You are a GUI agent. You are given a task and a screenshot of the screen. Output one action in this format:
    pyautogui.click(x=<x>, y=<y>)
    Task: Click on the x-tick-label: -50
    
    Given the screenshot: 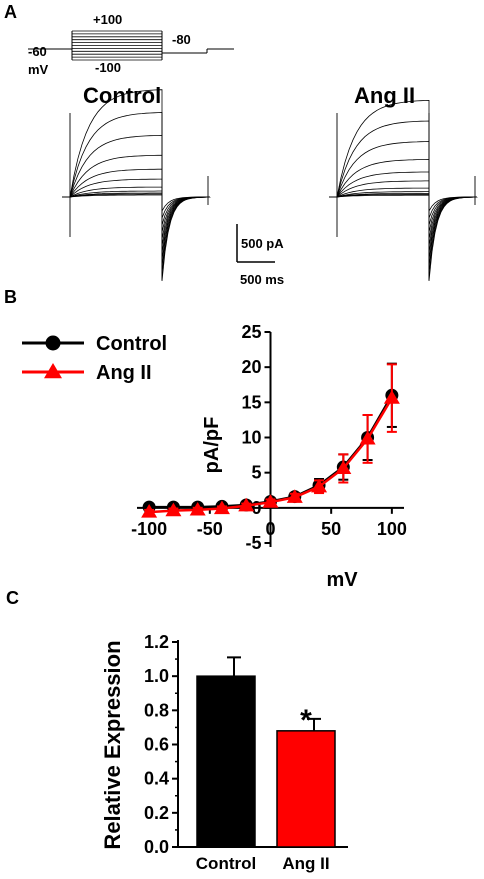 What is the action you would take?
    pyautogui.click(x=210, y=529)
    